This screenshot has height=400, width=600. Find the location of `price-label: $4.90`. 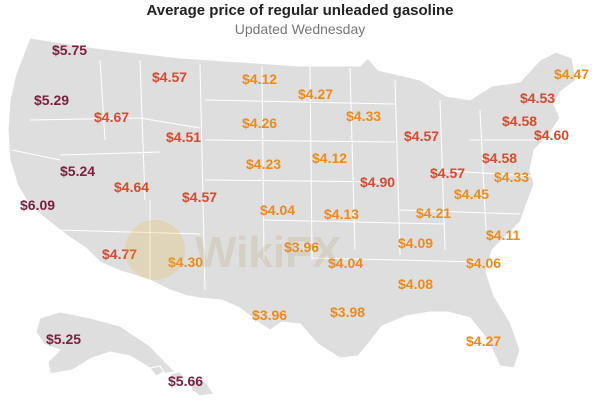

price-label: $4.90 is located at coordinates (377, 182).